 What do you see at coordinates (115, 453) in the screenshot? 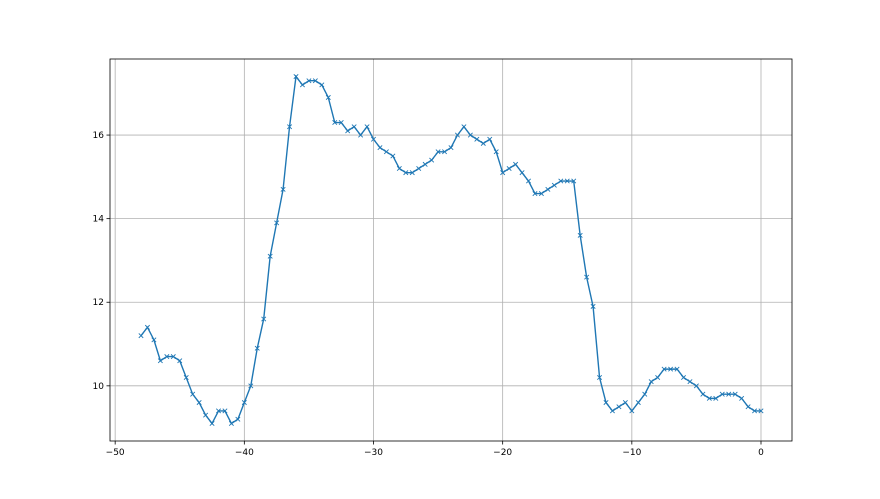
I see `x-tick-label: −50` at bounding box center [115, 453].